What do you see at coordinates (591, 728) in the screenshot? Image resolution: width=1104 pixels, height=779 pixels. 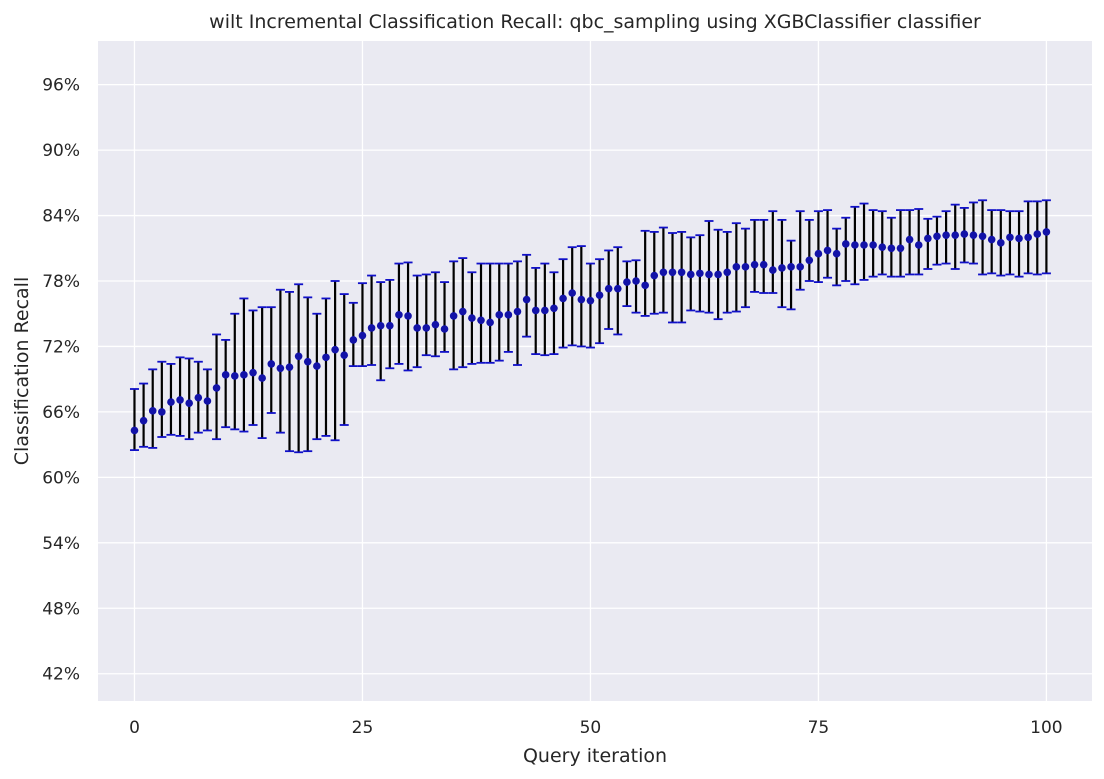 I see `x-tick-label: 50` at bounding box center [591, 728].